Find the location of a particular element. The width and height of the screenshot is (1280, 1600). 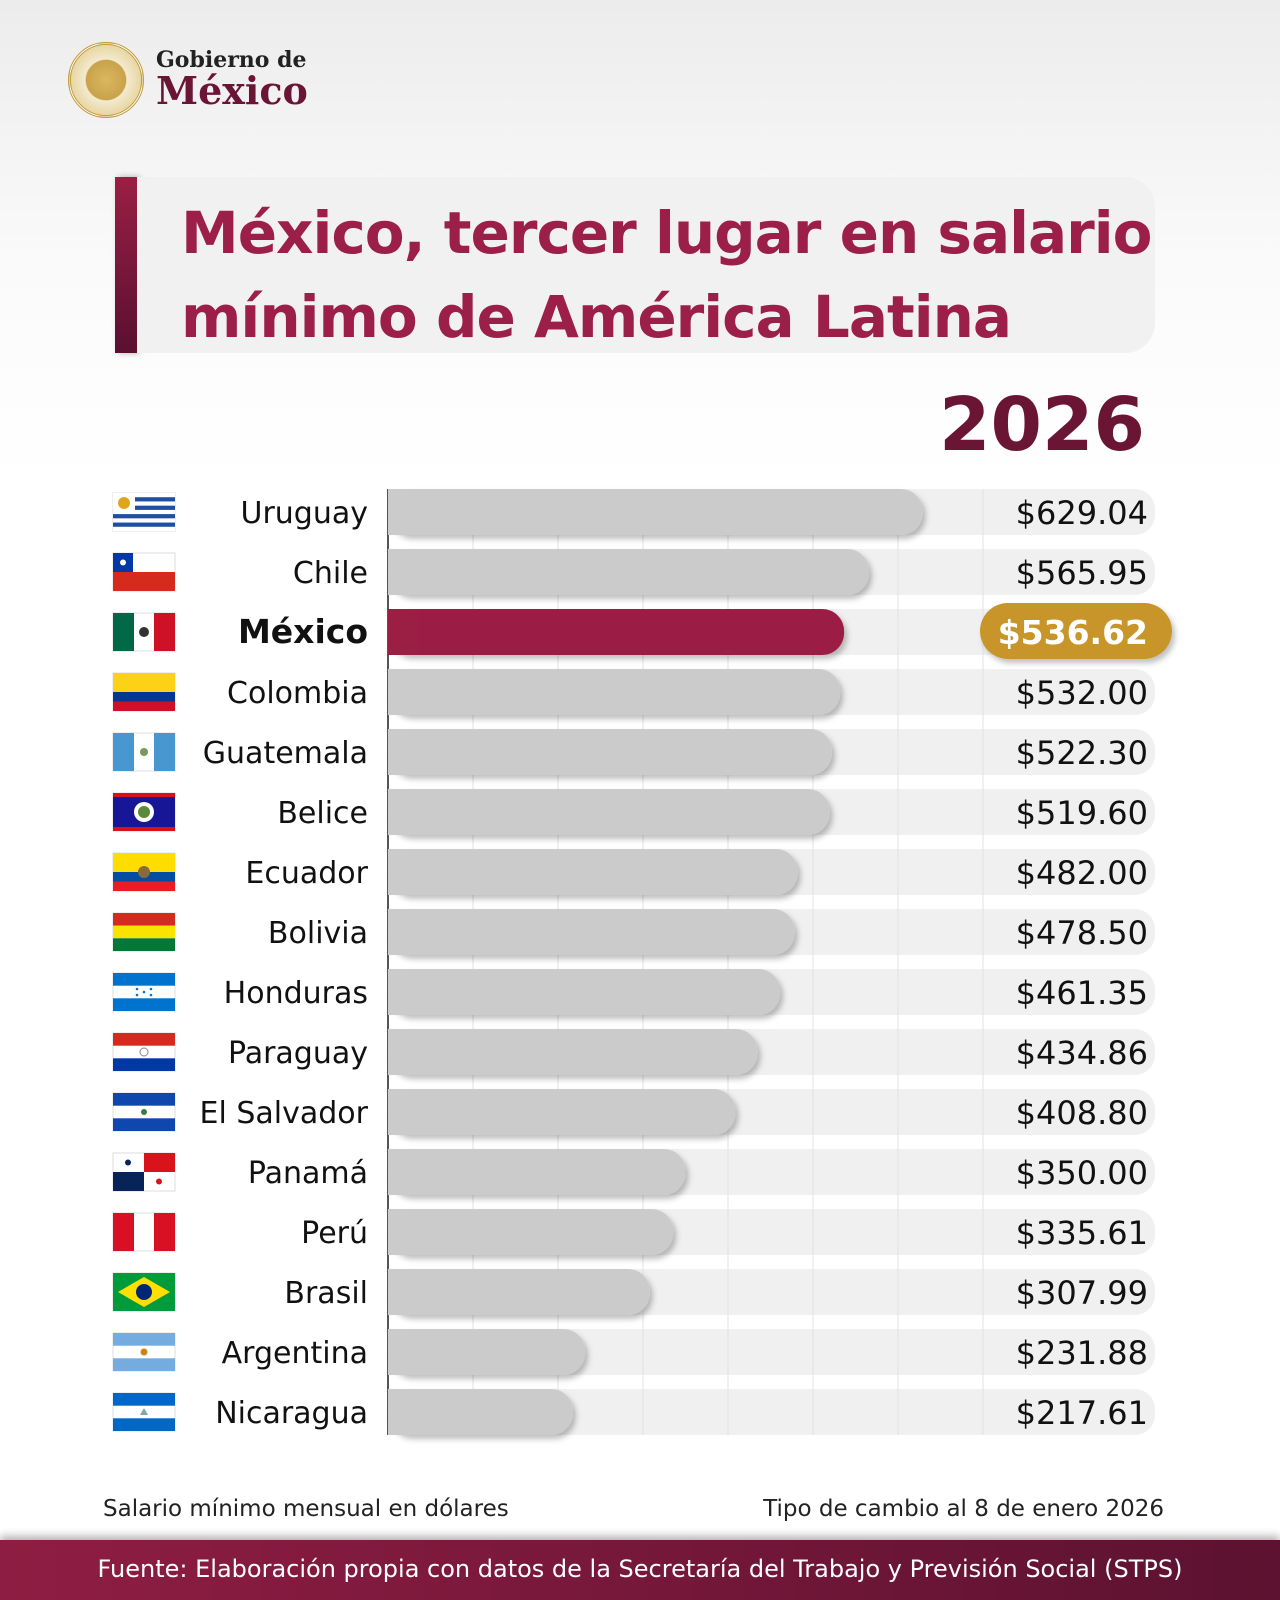

bar-belice is located at coordinates (609, 812).